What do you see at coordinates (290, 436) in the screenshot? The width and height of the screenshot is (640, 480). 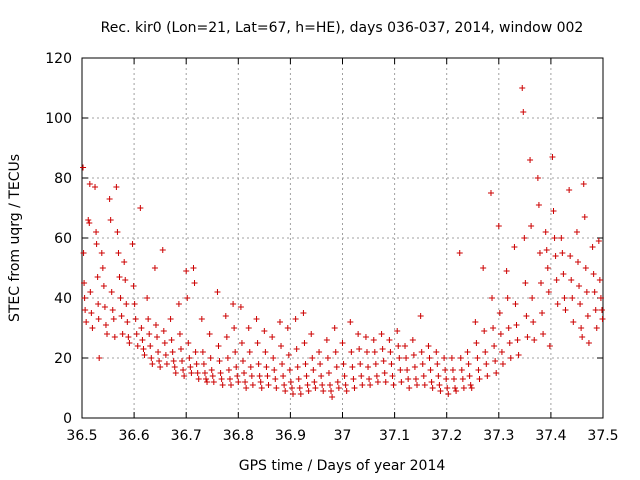 I see `x-tick-label: 36.9` at bounding box center [290, 436].